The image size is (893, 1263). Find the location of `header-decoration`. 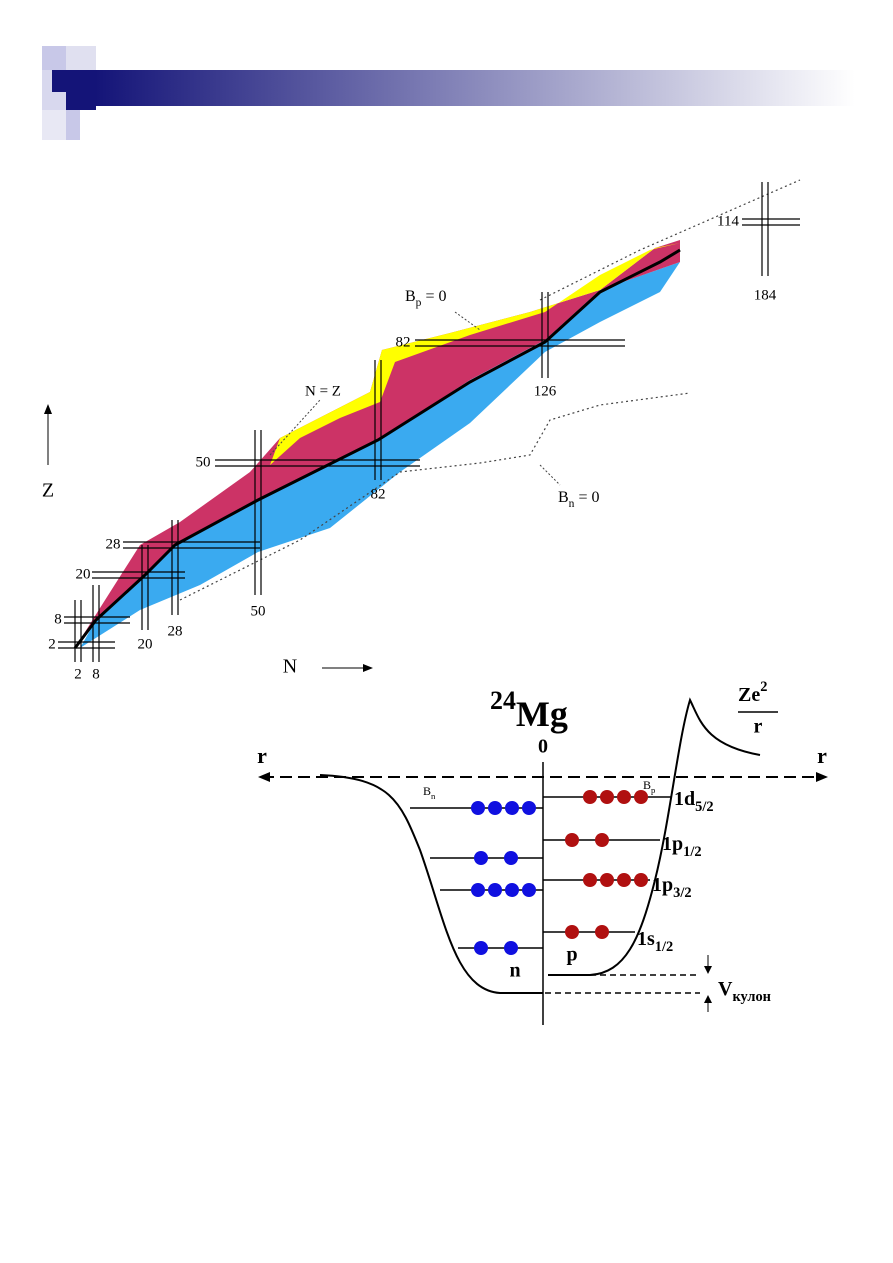

header-decoration is located at coordinates (448, 93).